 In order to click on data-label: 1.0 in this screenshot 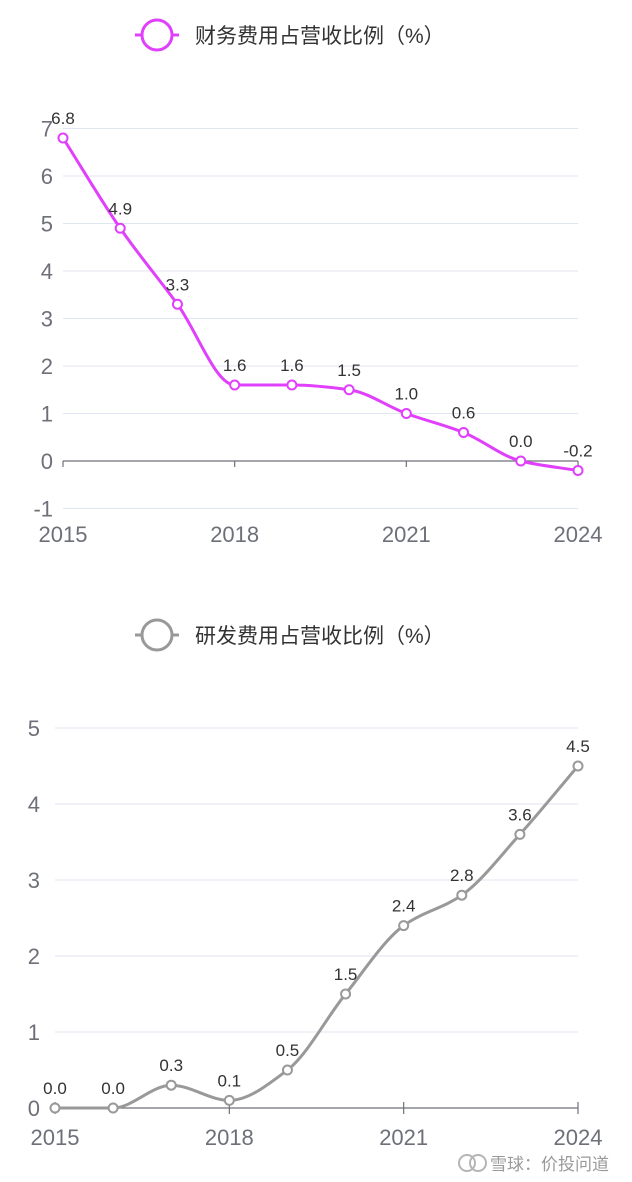, I will do `click(407, 394)`.